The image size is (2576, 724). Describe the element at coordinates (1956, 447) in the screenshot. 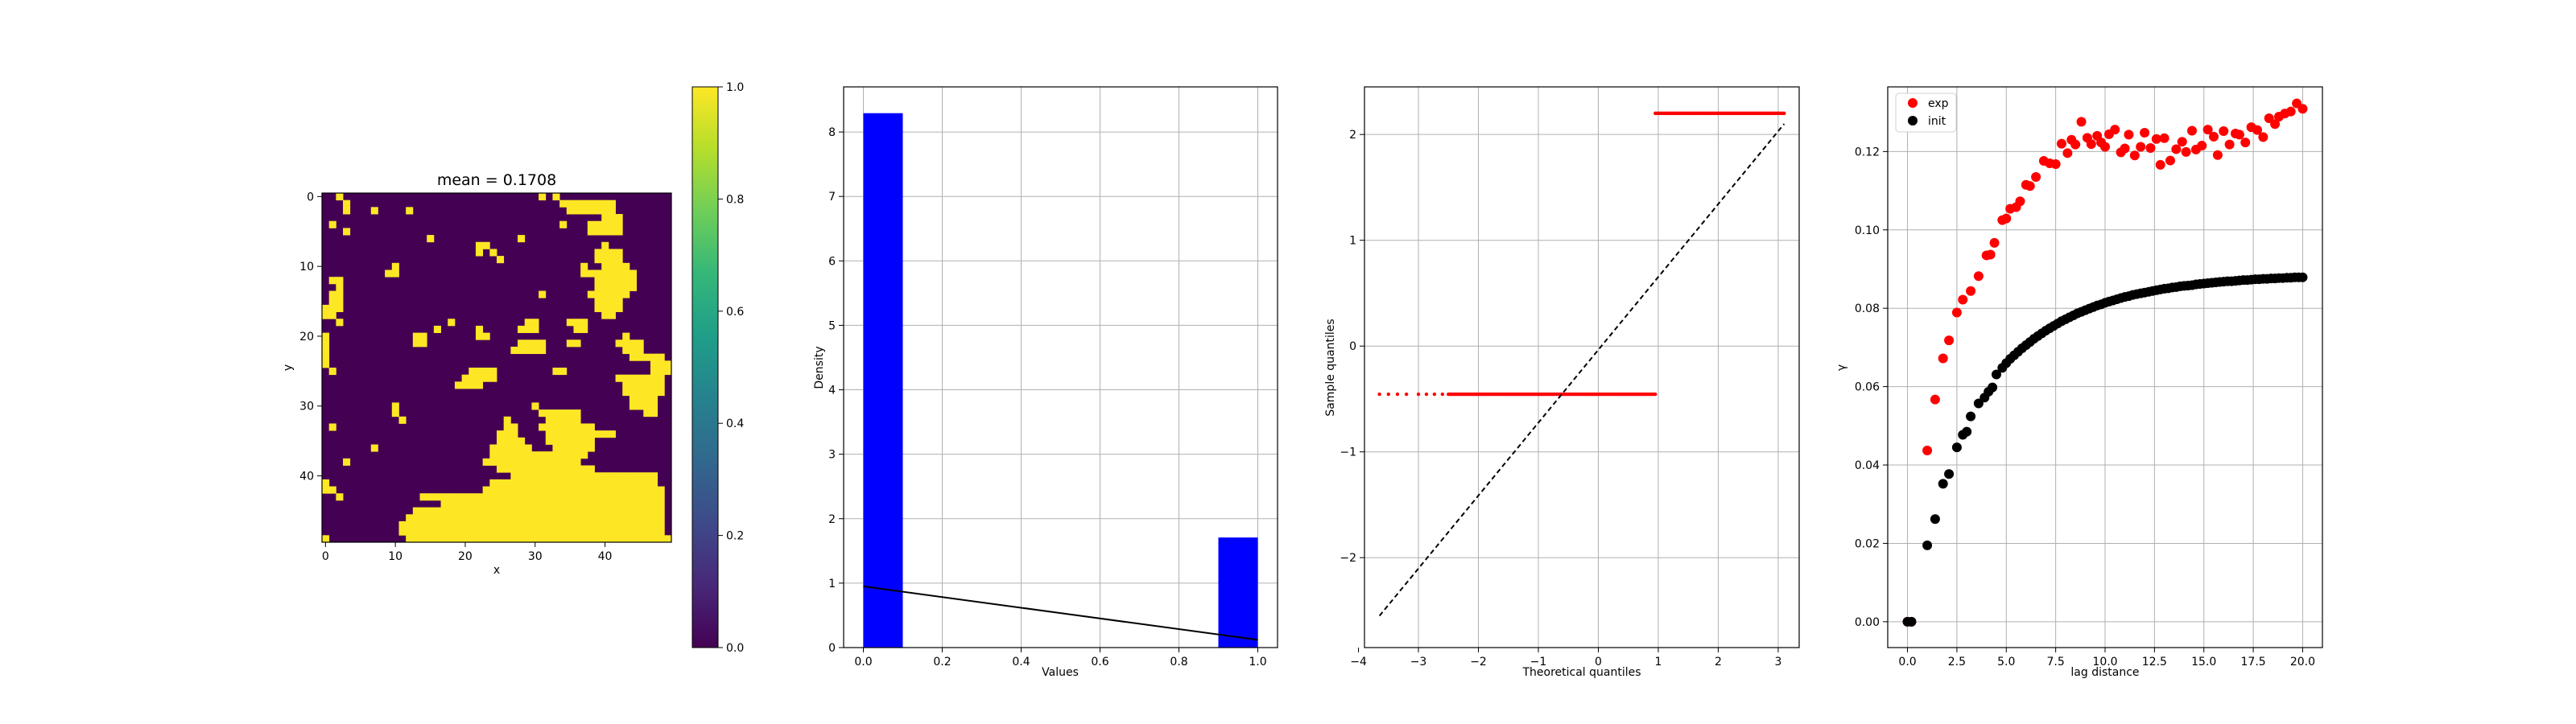

I see `variogram-init-point` at that location.